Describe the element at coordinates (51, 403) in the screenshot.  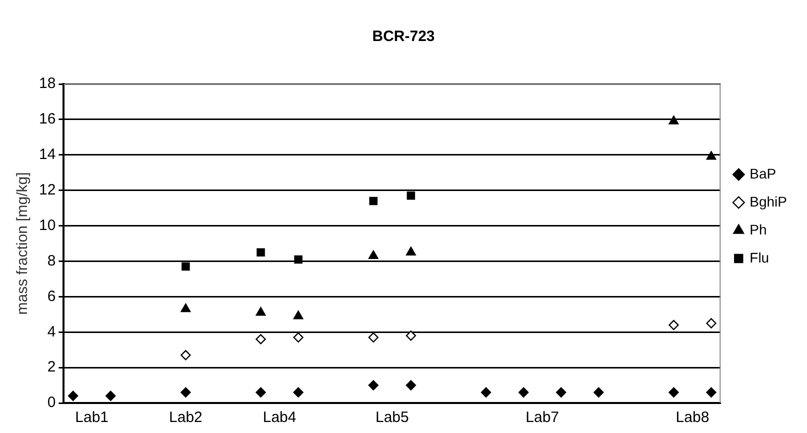
I see `y-tick-label: 0` at that location.